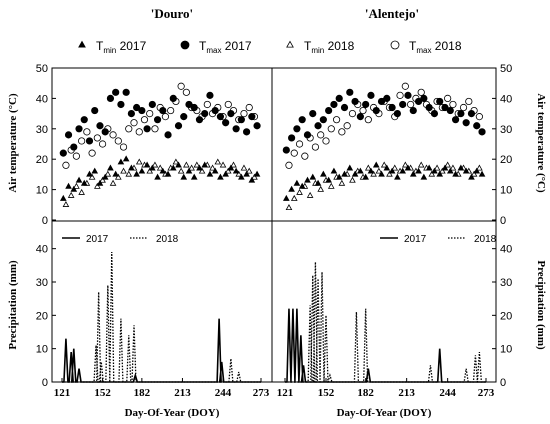 Image resolution: width=550 pixels, height=424 pixels. I want to click on xlabel-alentejo: Day-Of-Year (DOY), so click(384, 413).